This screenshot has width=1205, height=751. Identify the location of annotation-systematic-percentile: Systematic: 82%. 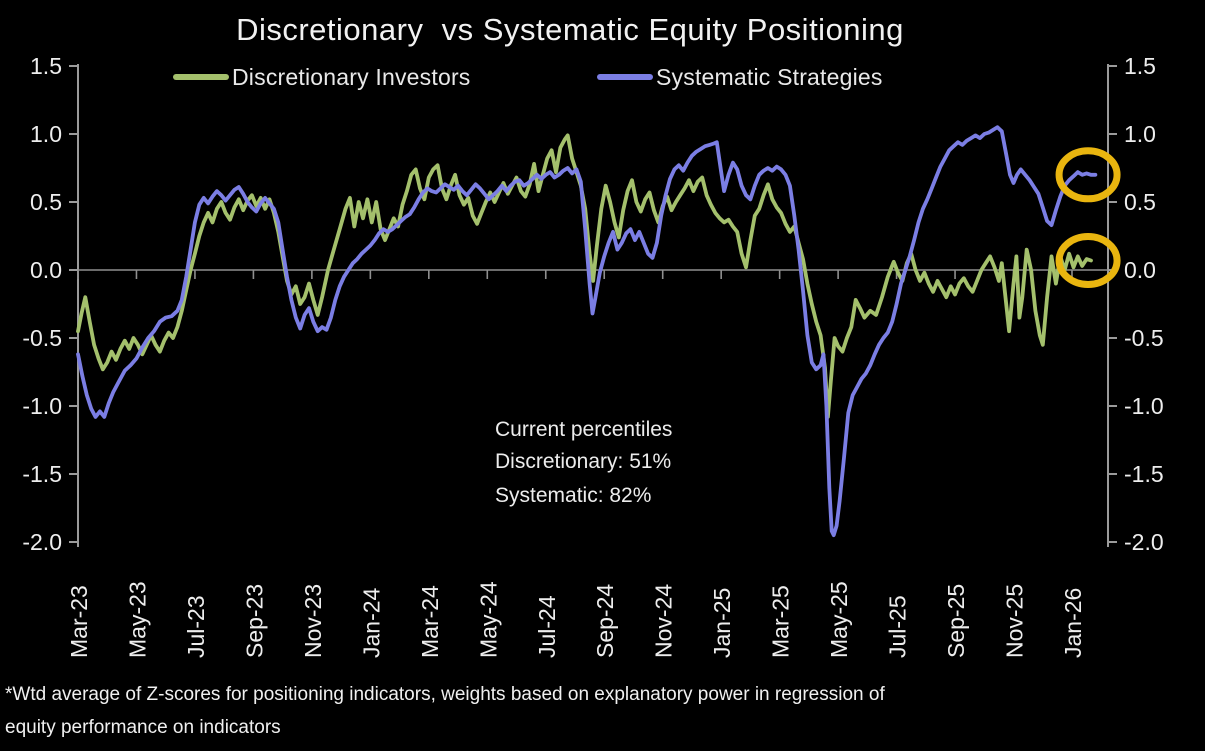
(573, 495).